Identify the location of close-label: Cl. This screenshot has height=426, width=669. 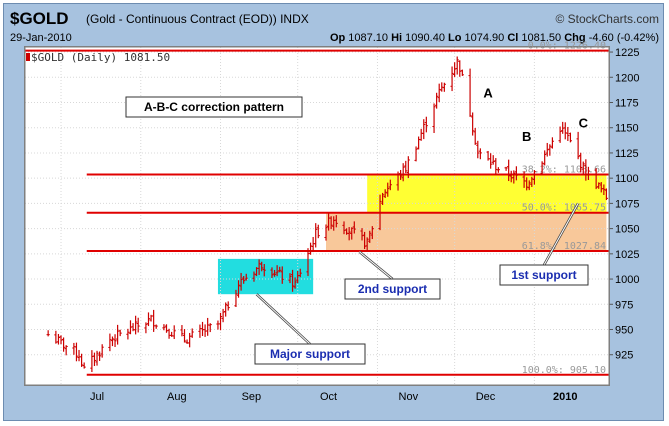
(513, 38).